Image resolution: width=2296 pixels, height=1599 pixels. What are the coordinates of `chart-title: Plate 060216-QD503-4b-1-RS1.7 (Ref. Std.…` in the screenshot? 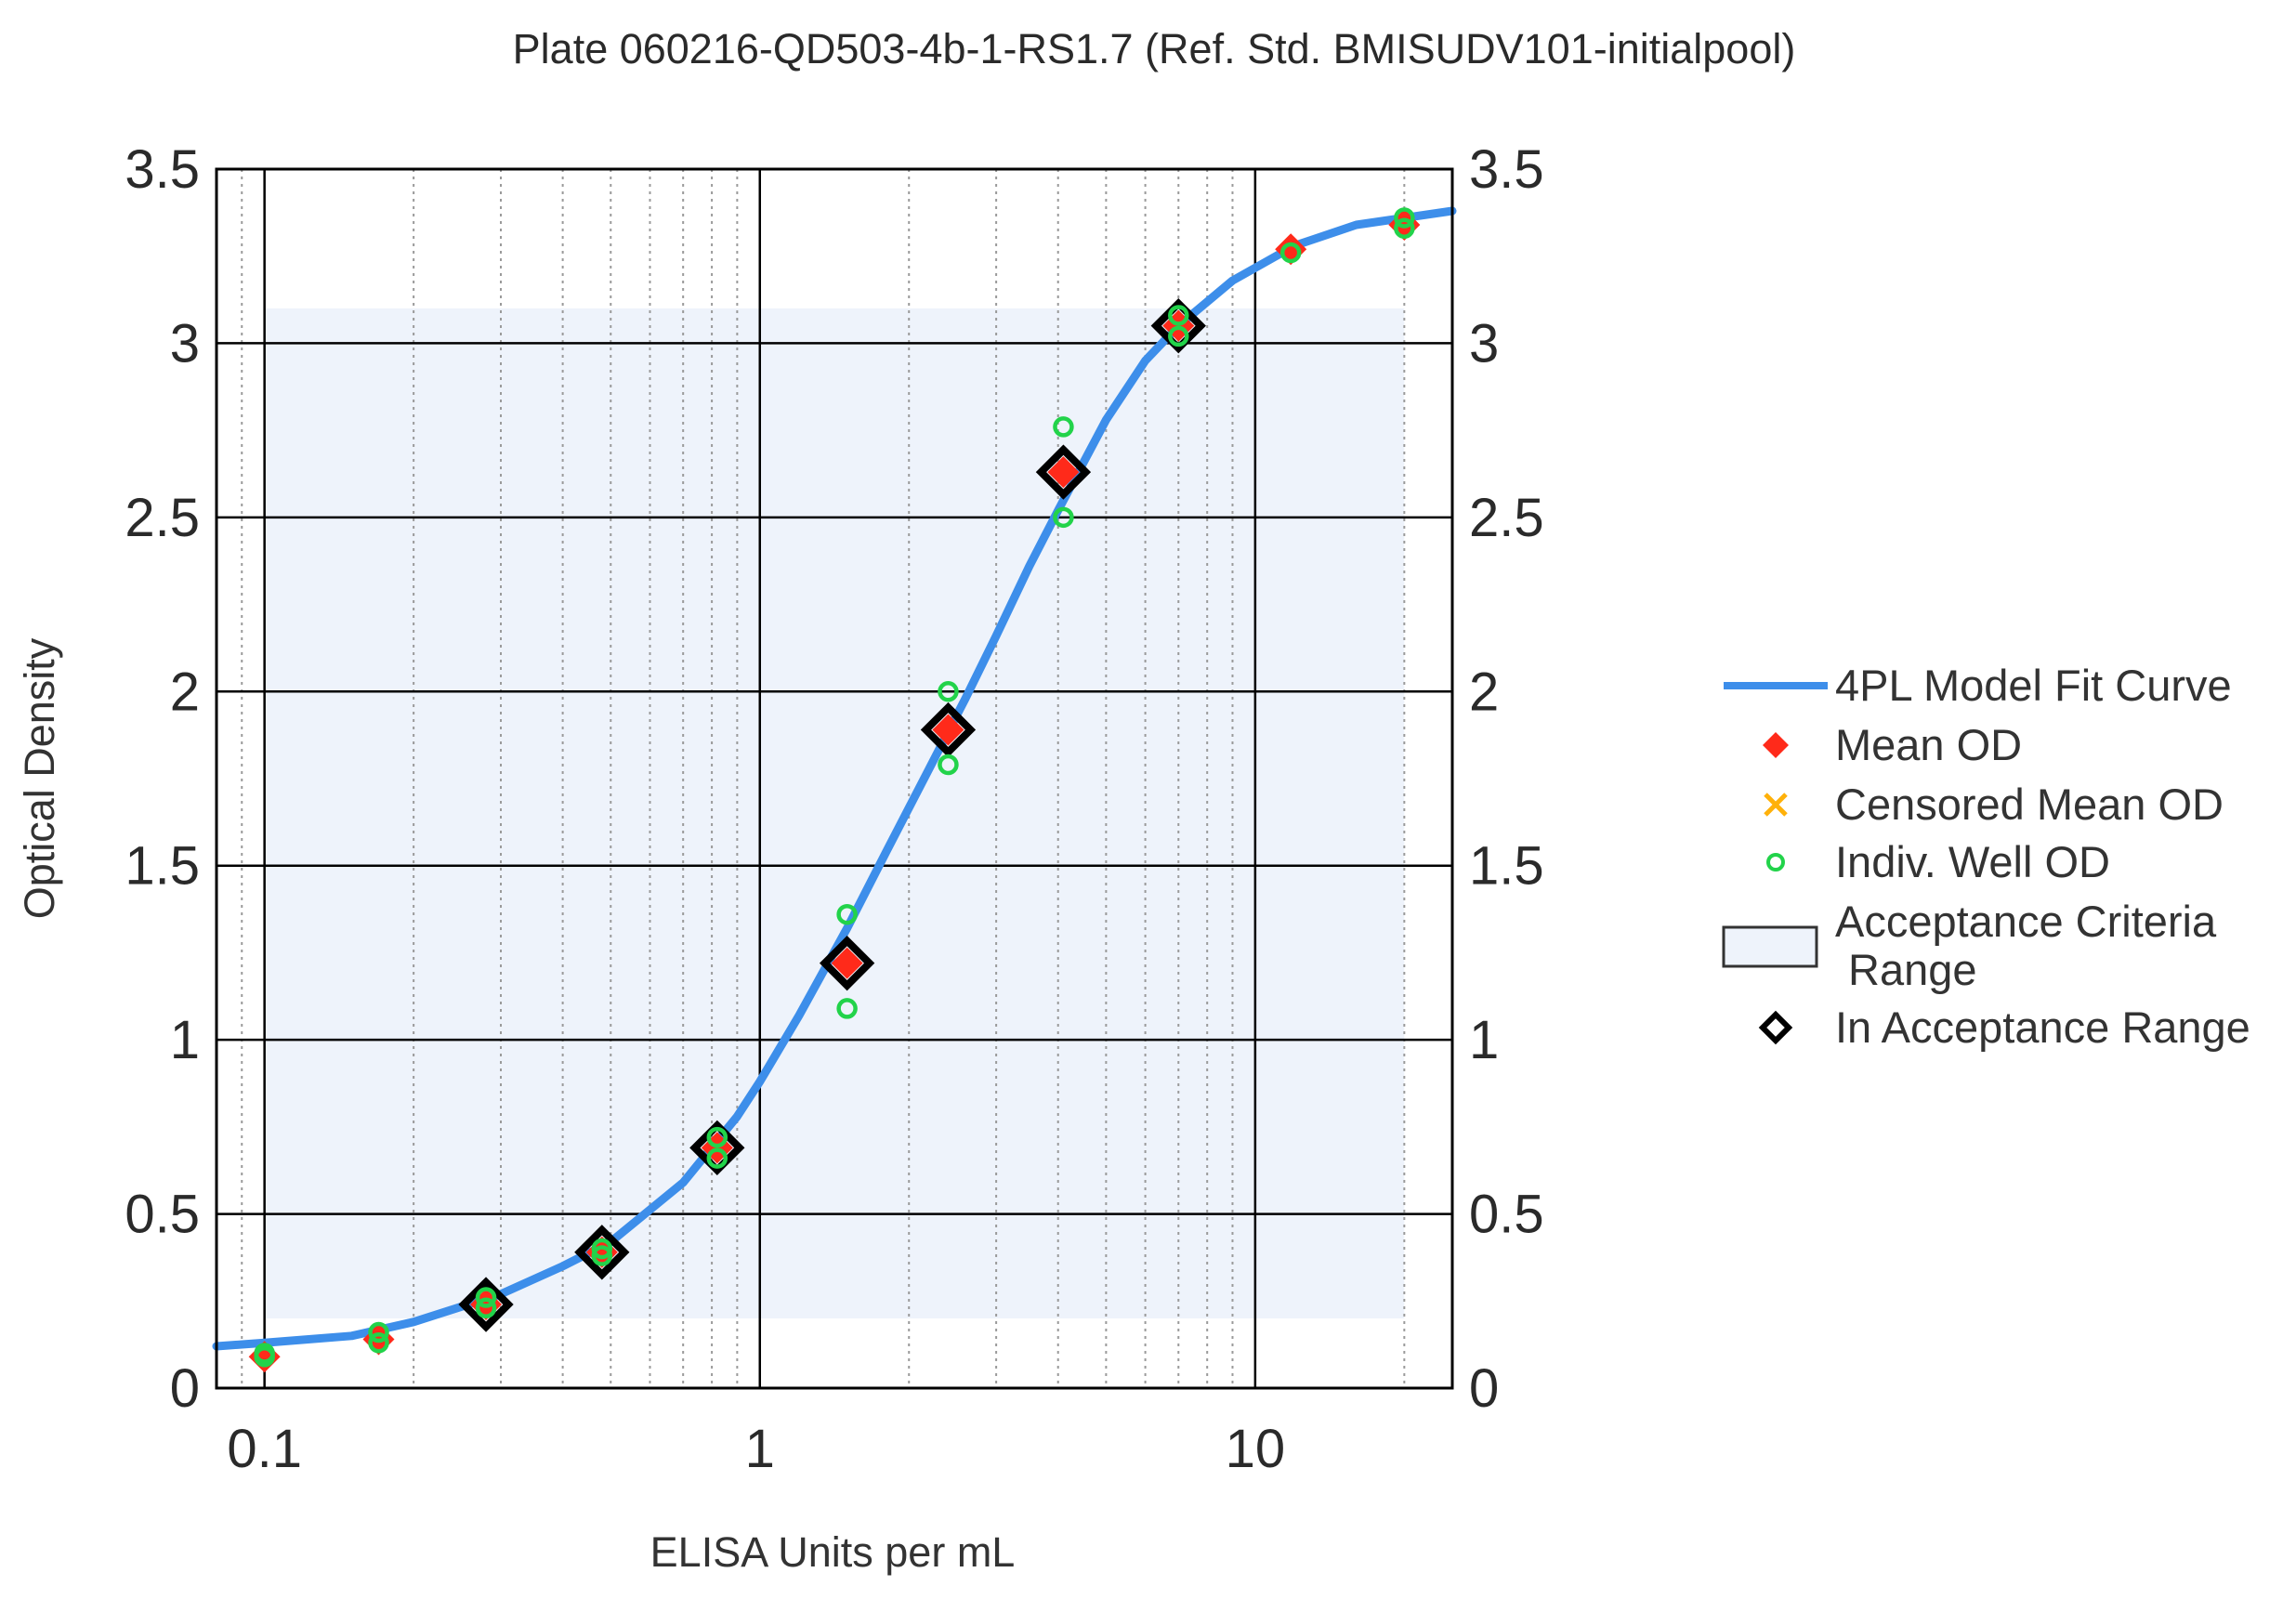 It's located at (1154, 48).